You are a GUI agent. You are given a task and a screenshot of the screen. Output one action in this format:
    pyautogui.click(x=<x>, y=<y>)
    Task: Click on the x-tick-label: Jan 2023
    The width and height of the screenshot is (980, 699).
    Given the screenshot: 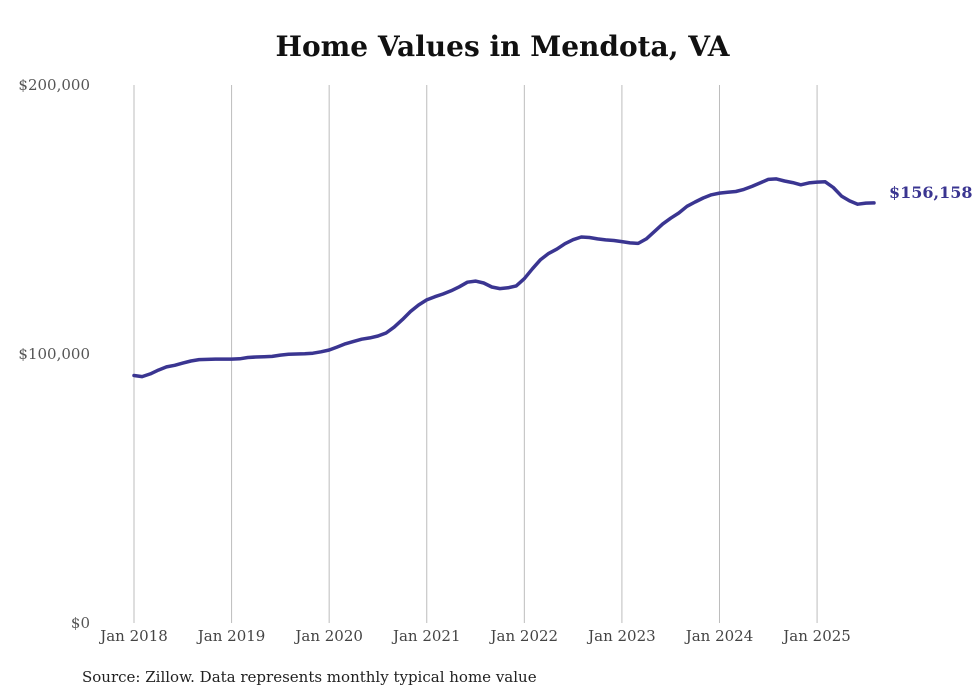 What is the action you would take?
    pyautogui.click(x=621, y=636)
    